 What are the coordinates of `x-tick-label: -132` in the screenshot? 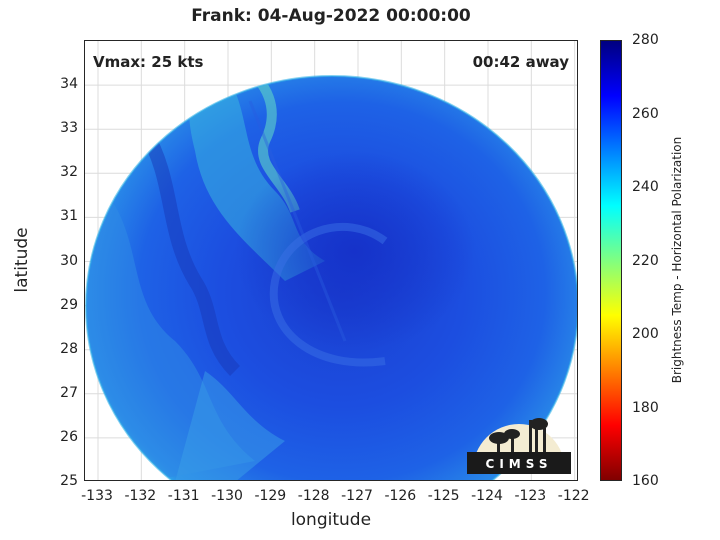 It's located at (140, 496).